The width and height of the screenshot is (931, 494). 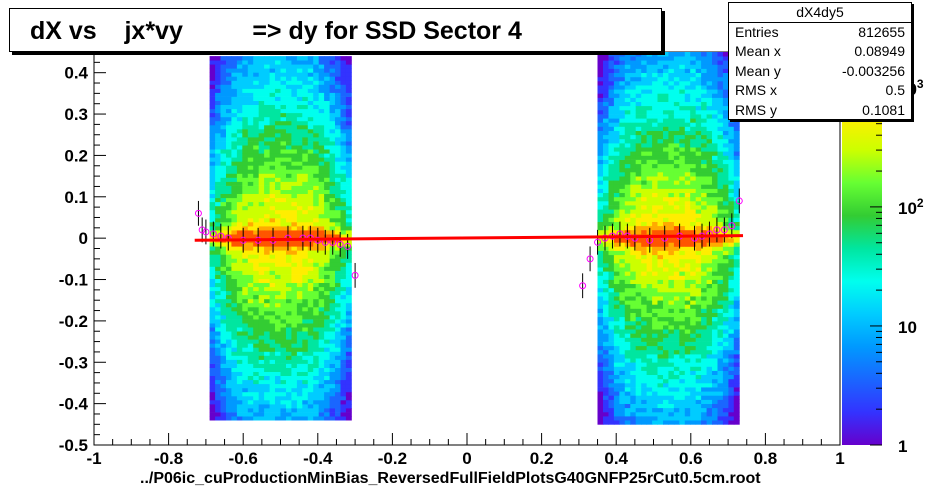 I want to click on profile-point, so click(x=590, y=259).